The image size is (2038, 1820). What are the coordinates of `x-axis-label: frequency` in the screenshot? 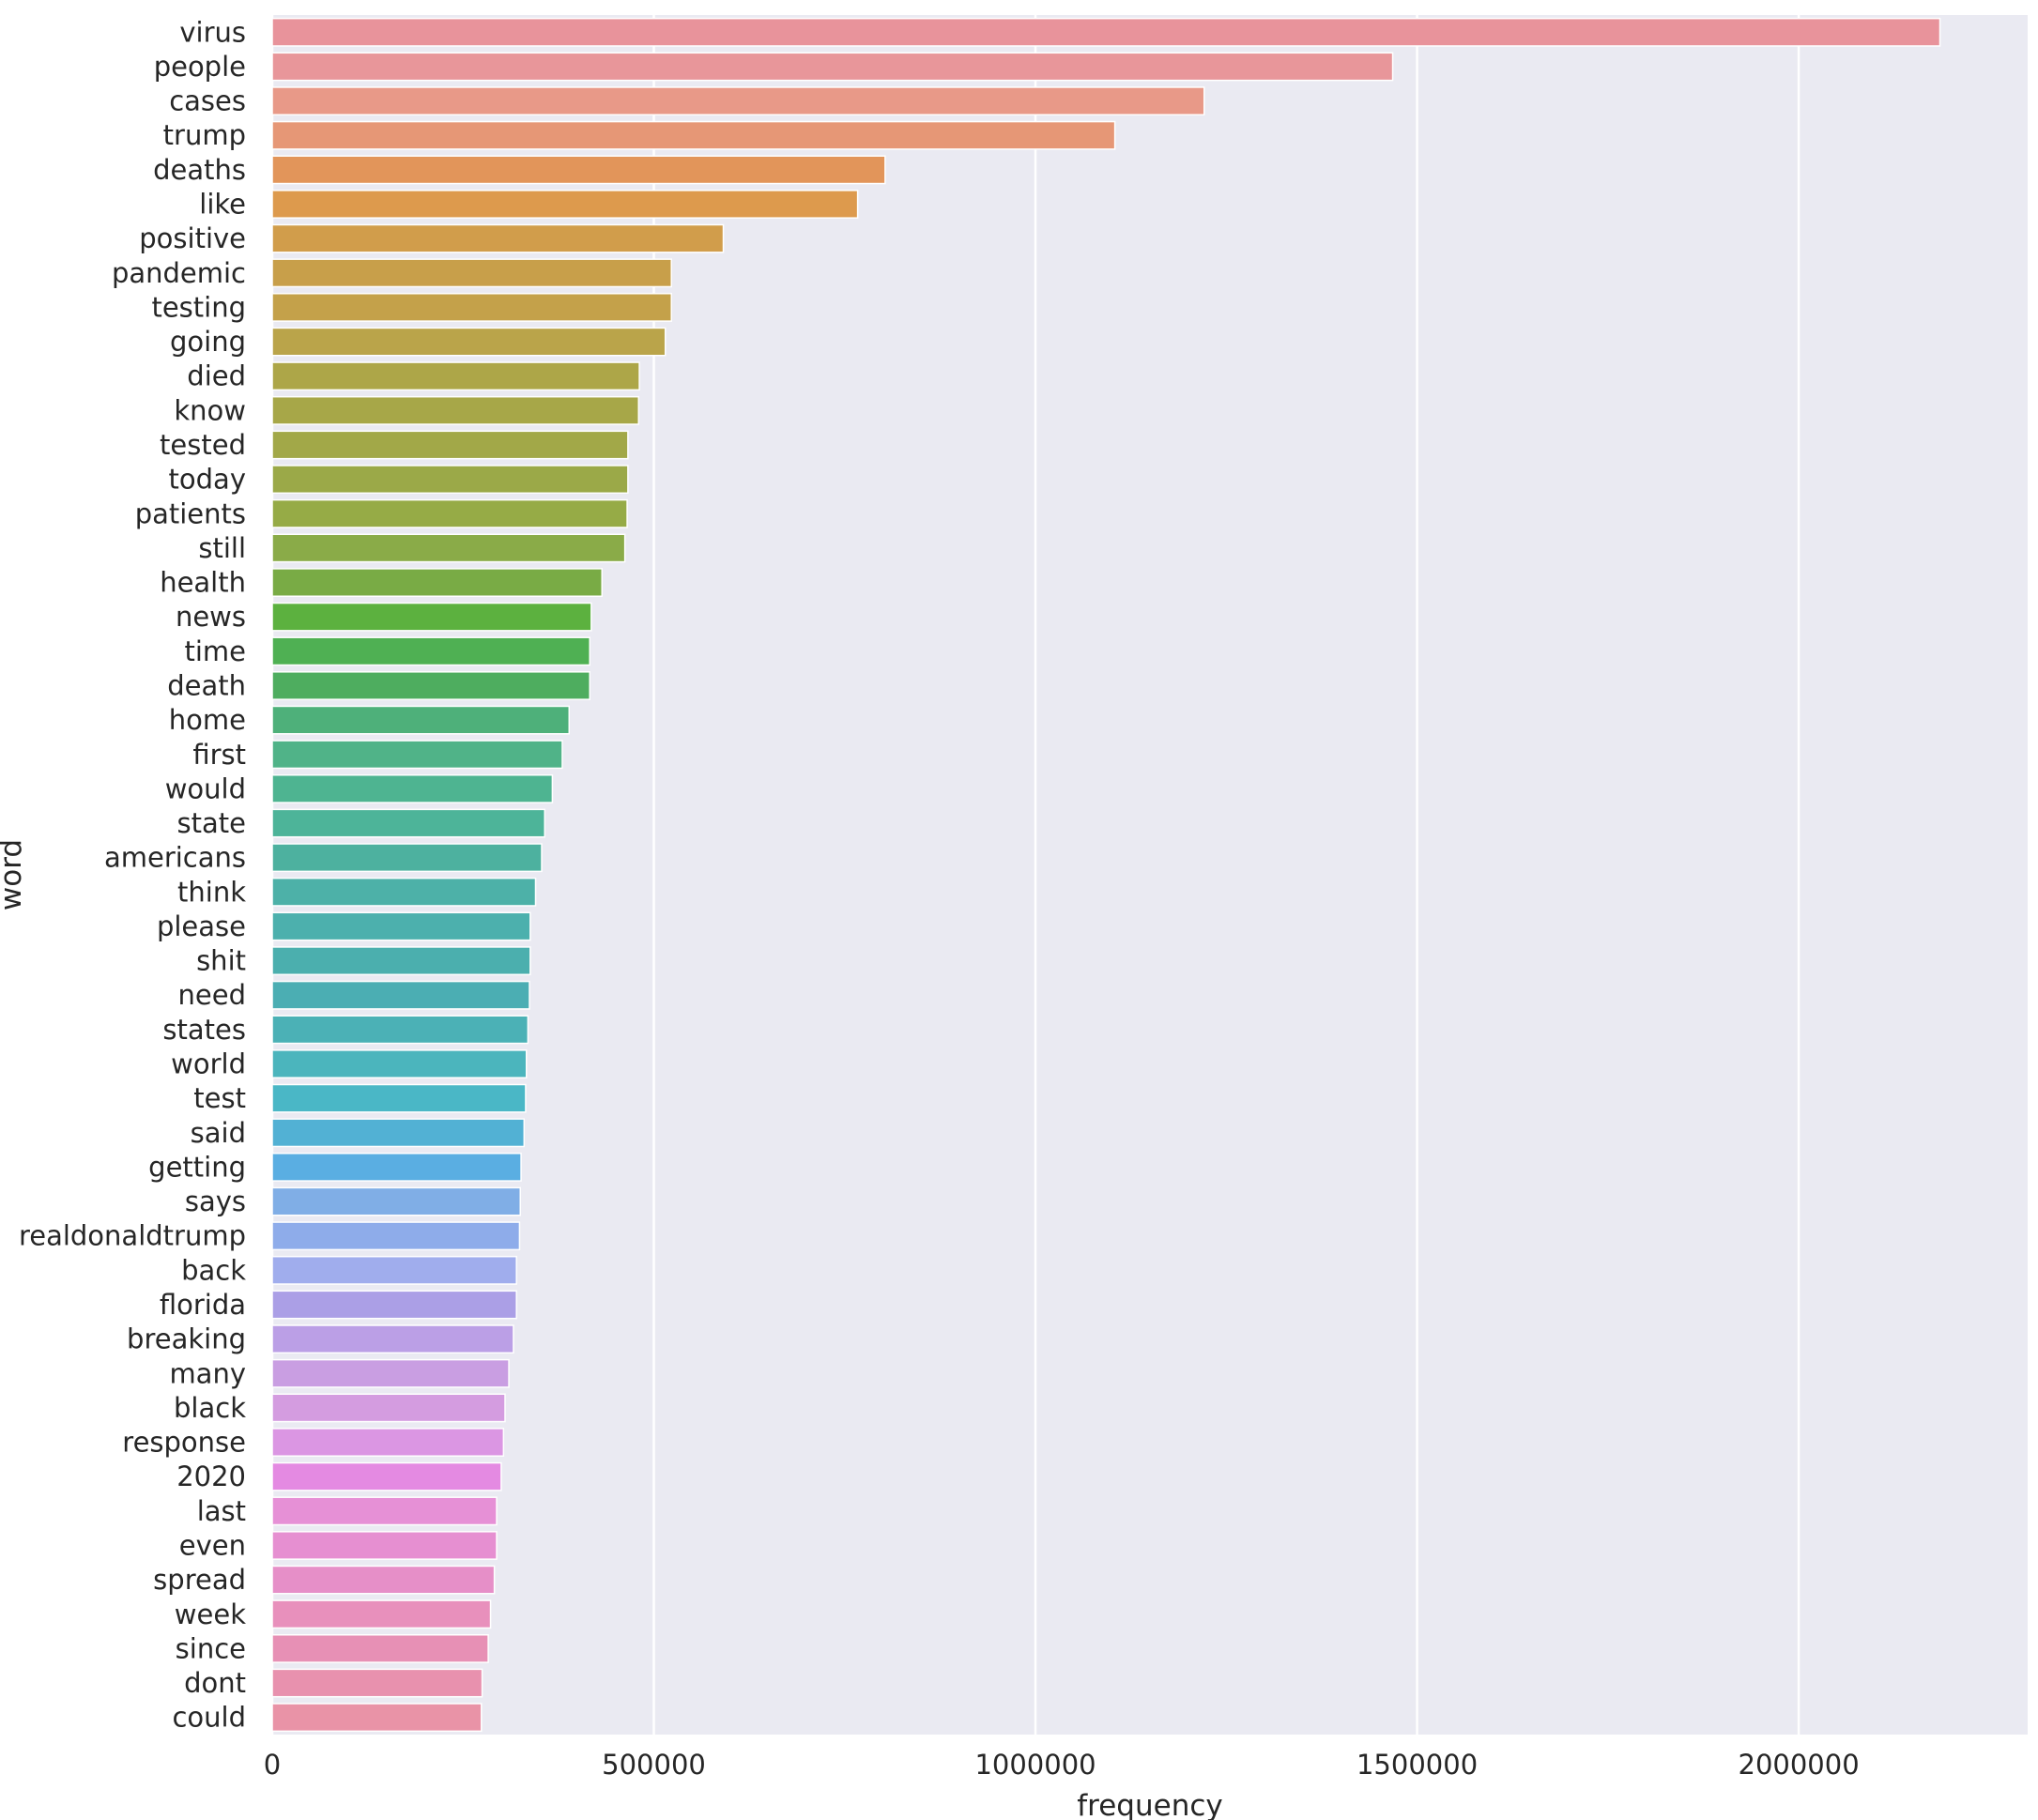 It's located at (1149, 1804).